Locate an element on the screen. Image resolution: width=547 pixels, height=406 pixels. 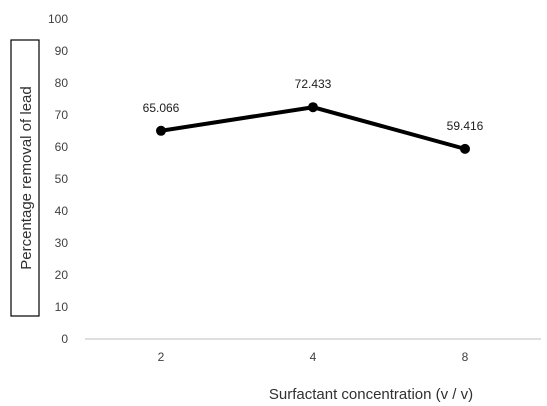
y-axis-title: Percentage removal of lead is located at coordinates (25, 178).